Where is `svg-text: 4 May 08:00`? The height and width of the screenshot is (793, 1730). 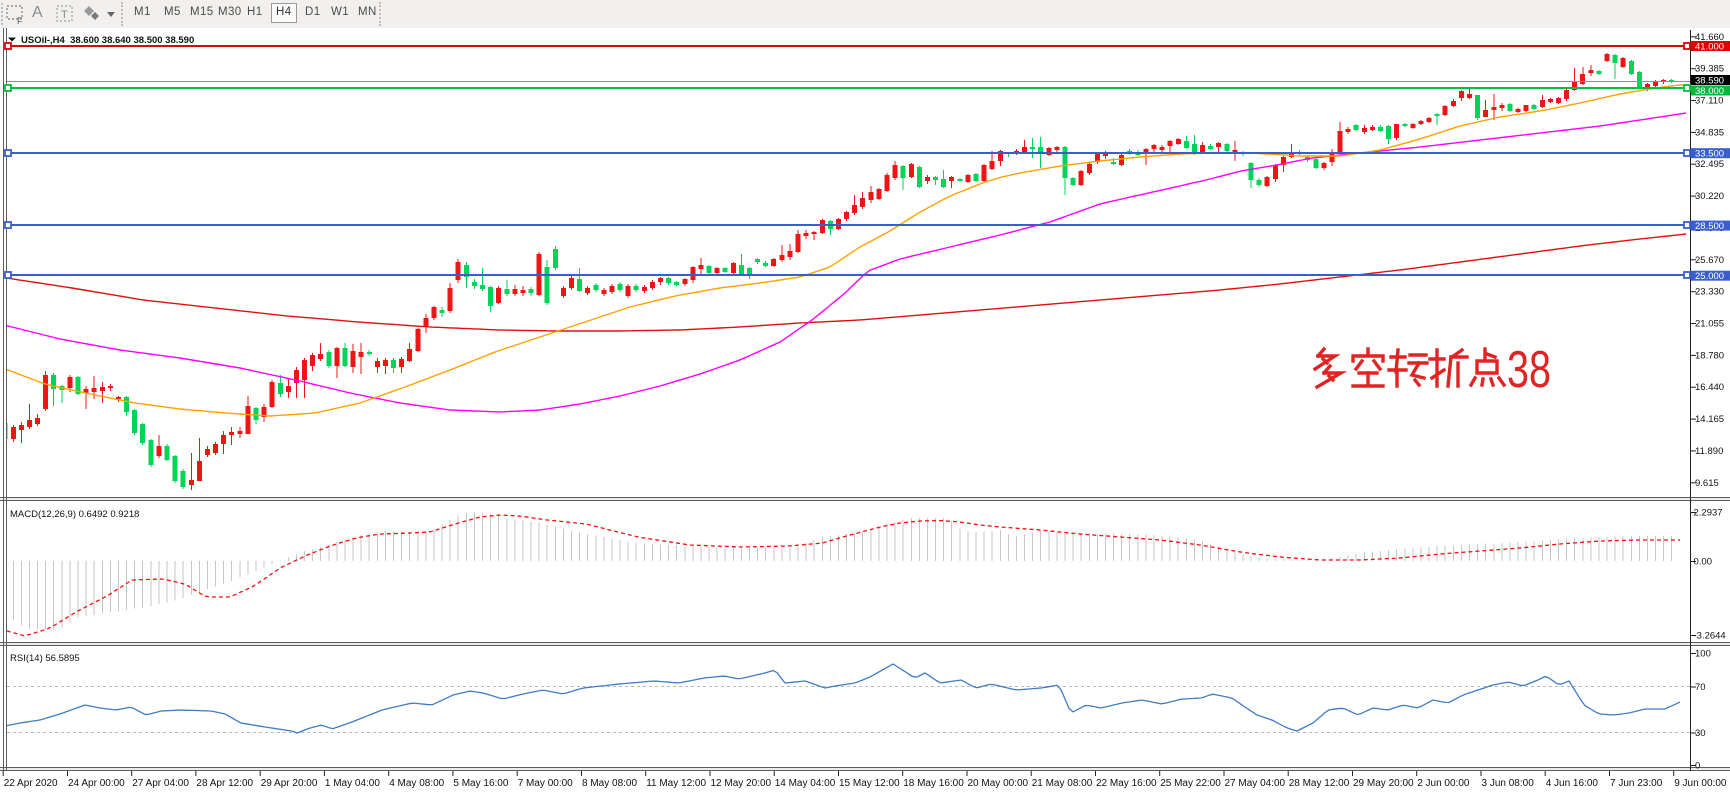 svg-text: 4 May 08:00 is located at coordinates (416, 783).